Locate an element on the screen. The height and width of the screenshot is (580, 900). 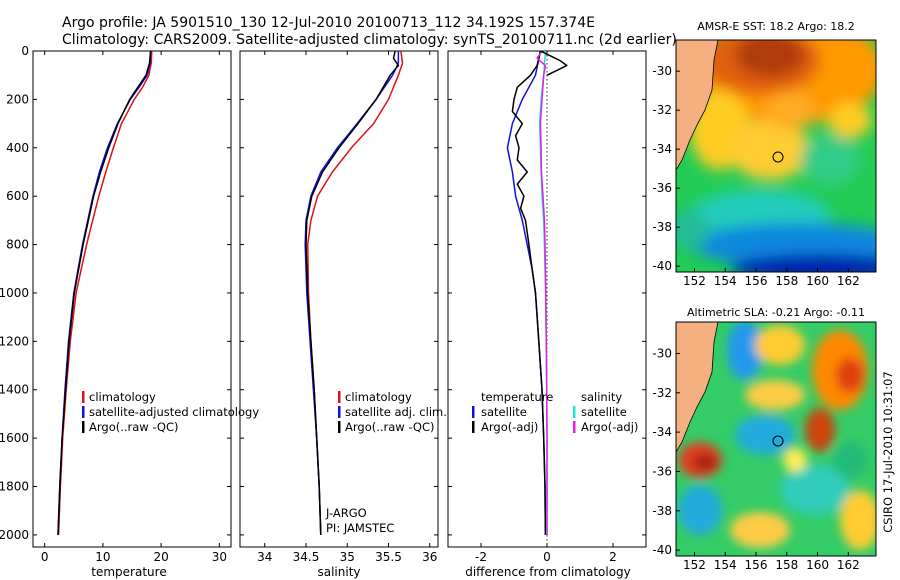
sla-coastline is located at coordinates (697, 387).